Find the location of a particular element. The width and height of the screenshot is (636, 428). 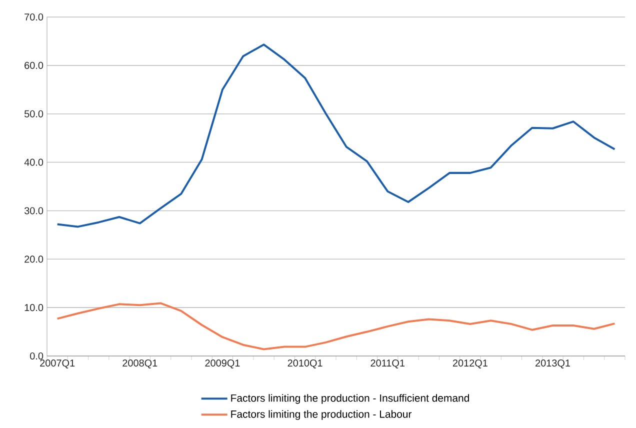

legend-label: Factors limiting the production - Labour is located at coordinates (321, 415).